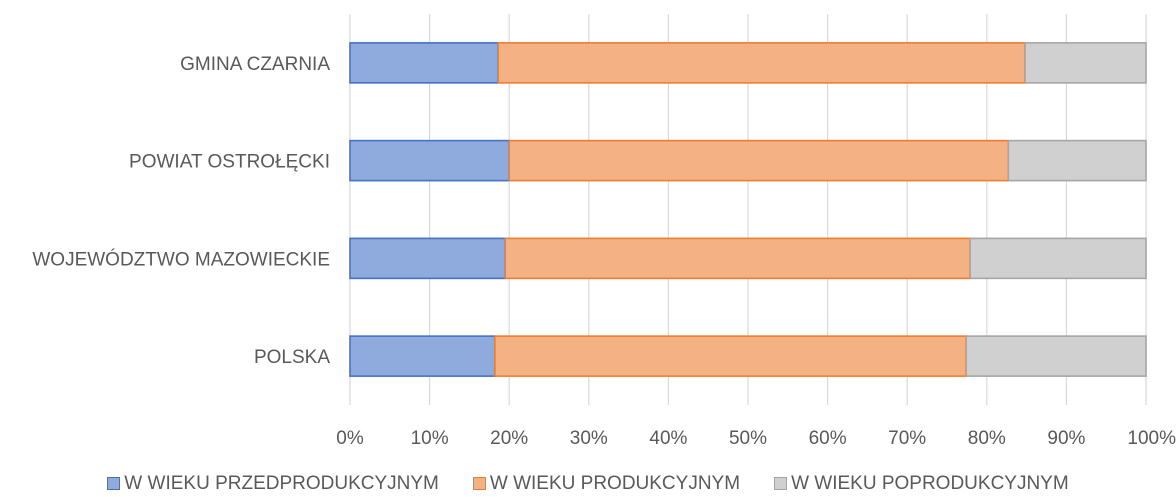 This screenshot has width=1176, height=497. Describe the element at coordinates (930, 483) in the screenshot. I see `legend-label: W WIEKU POPRODUKCYJNYM` at that location.